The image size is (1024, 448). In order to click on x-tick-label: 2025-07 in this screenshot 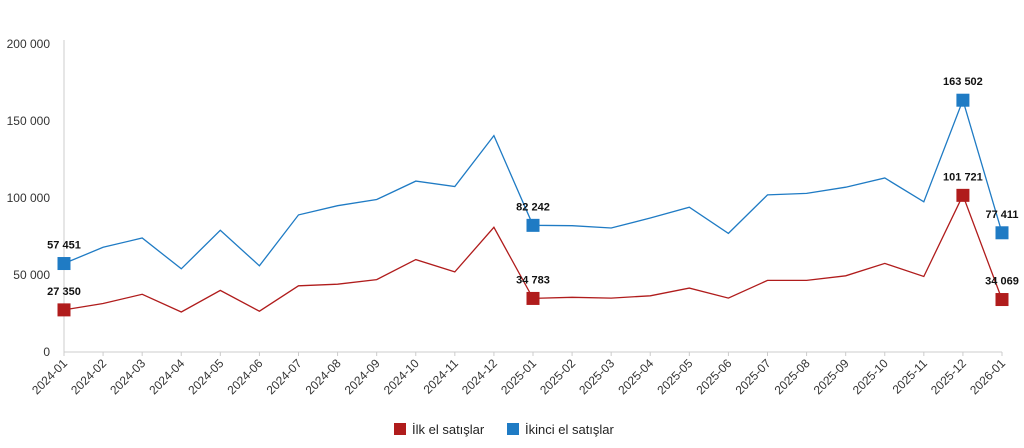, I will do `click(753, 376)`.